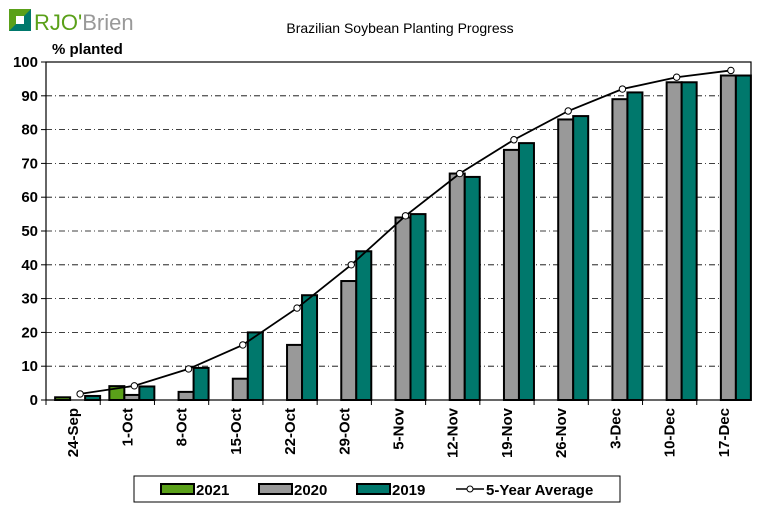 The width and height of the screenshot is (763, 516). I want to click on legend-swatch-2021, so click(177, 489).